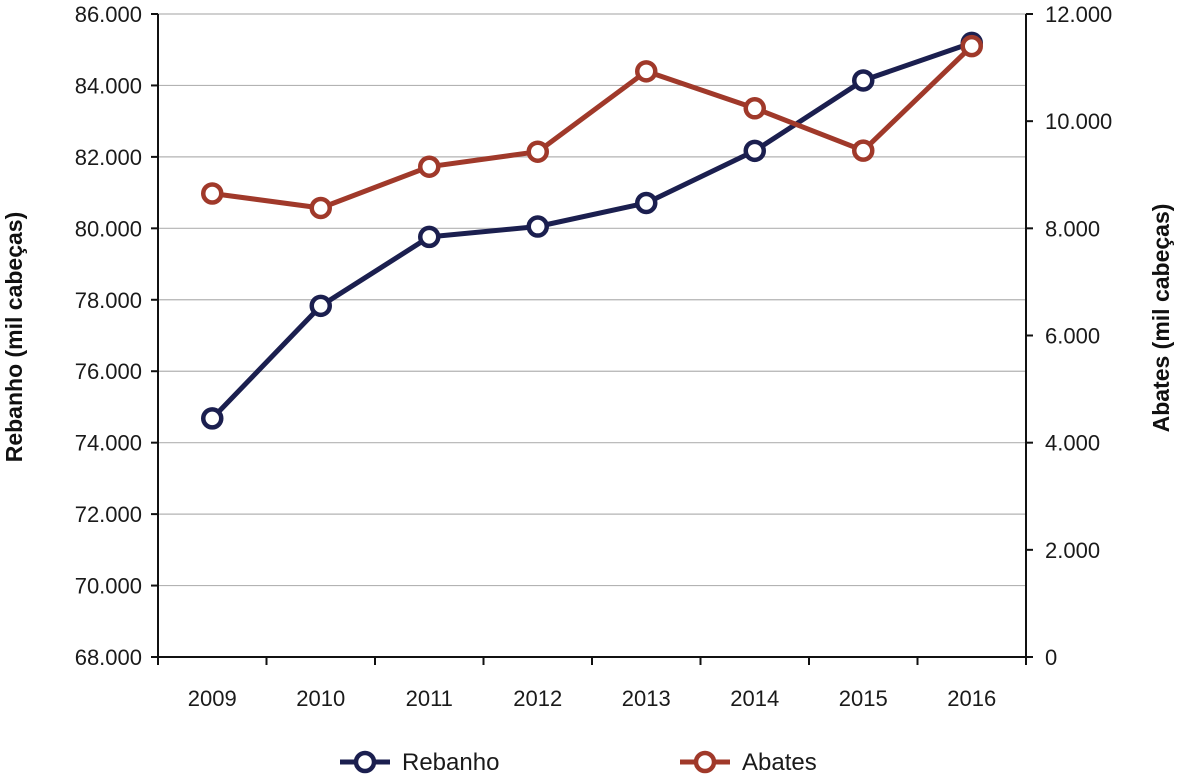 Image resolution: width=1181 pixels, height=783 pixels. I want to click on x-tick-label: 2015, so click(863, 698).